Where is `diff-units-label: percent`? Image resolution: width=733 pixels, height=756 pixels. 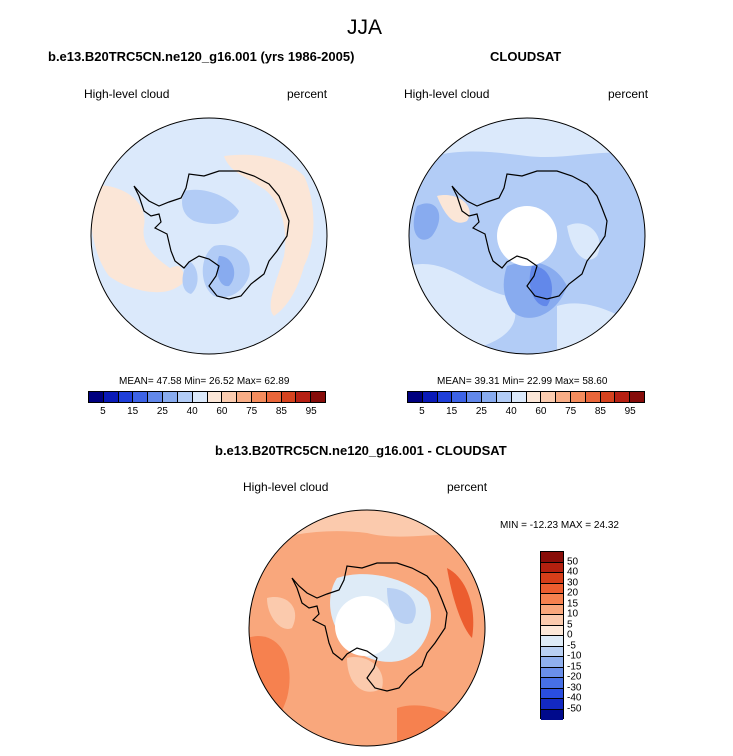
diff-units-label: percent is located at coordinates (467, 487).